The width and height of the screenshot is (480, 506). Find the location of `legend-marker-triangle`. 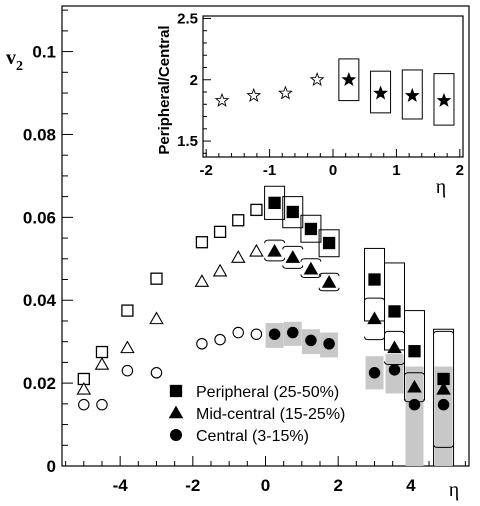

legend-marker-triangle is located at coordinates (176, 412).